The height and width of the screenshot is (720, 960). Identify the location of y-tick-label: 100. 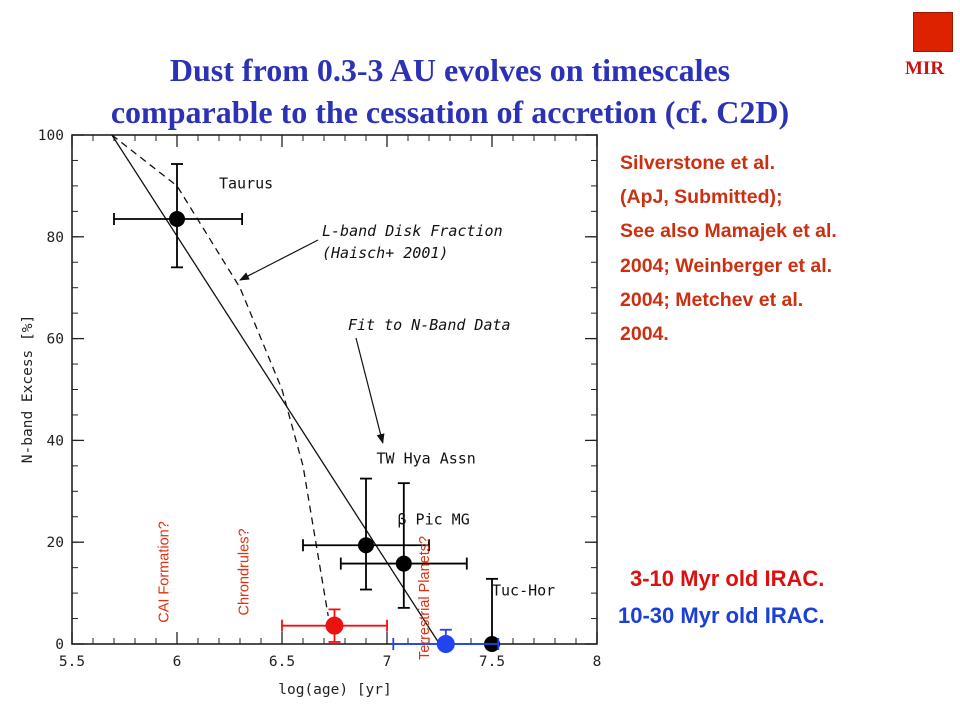
(51, 136).